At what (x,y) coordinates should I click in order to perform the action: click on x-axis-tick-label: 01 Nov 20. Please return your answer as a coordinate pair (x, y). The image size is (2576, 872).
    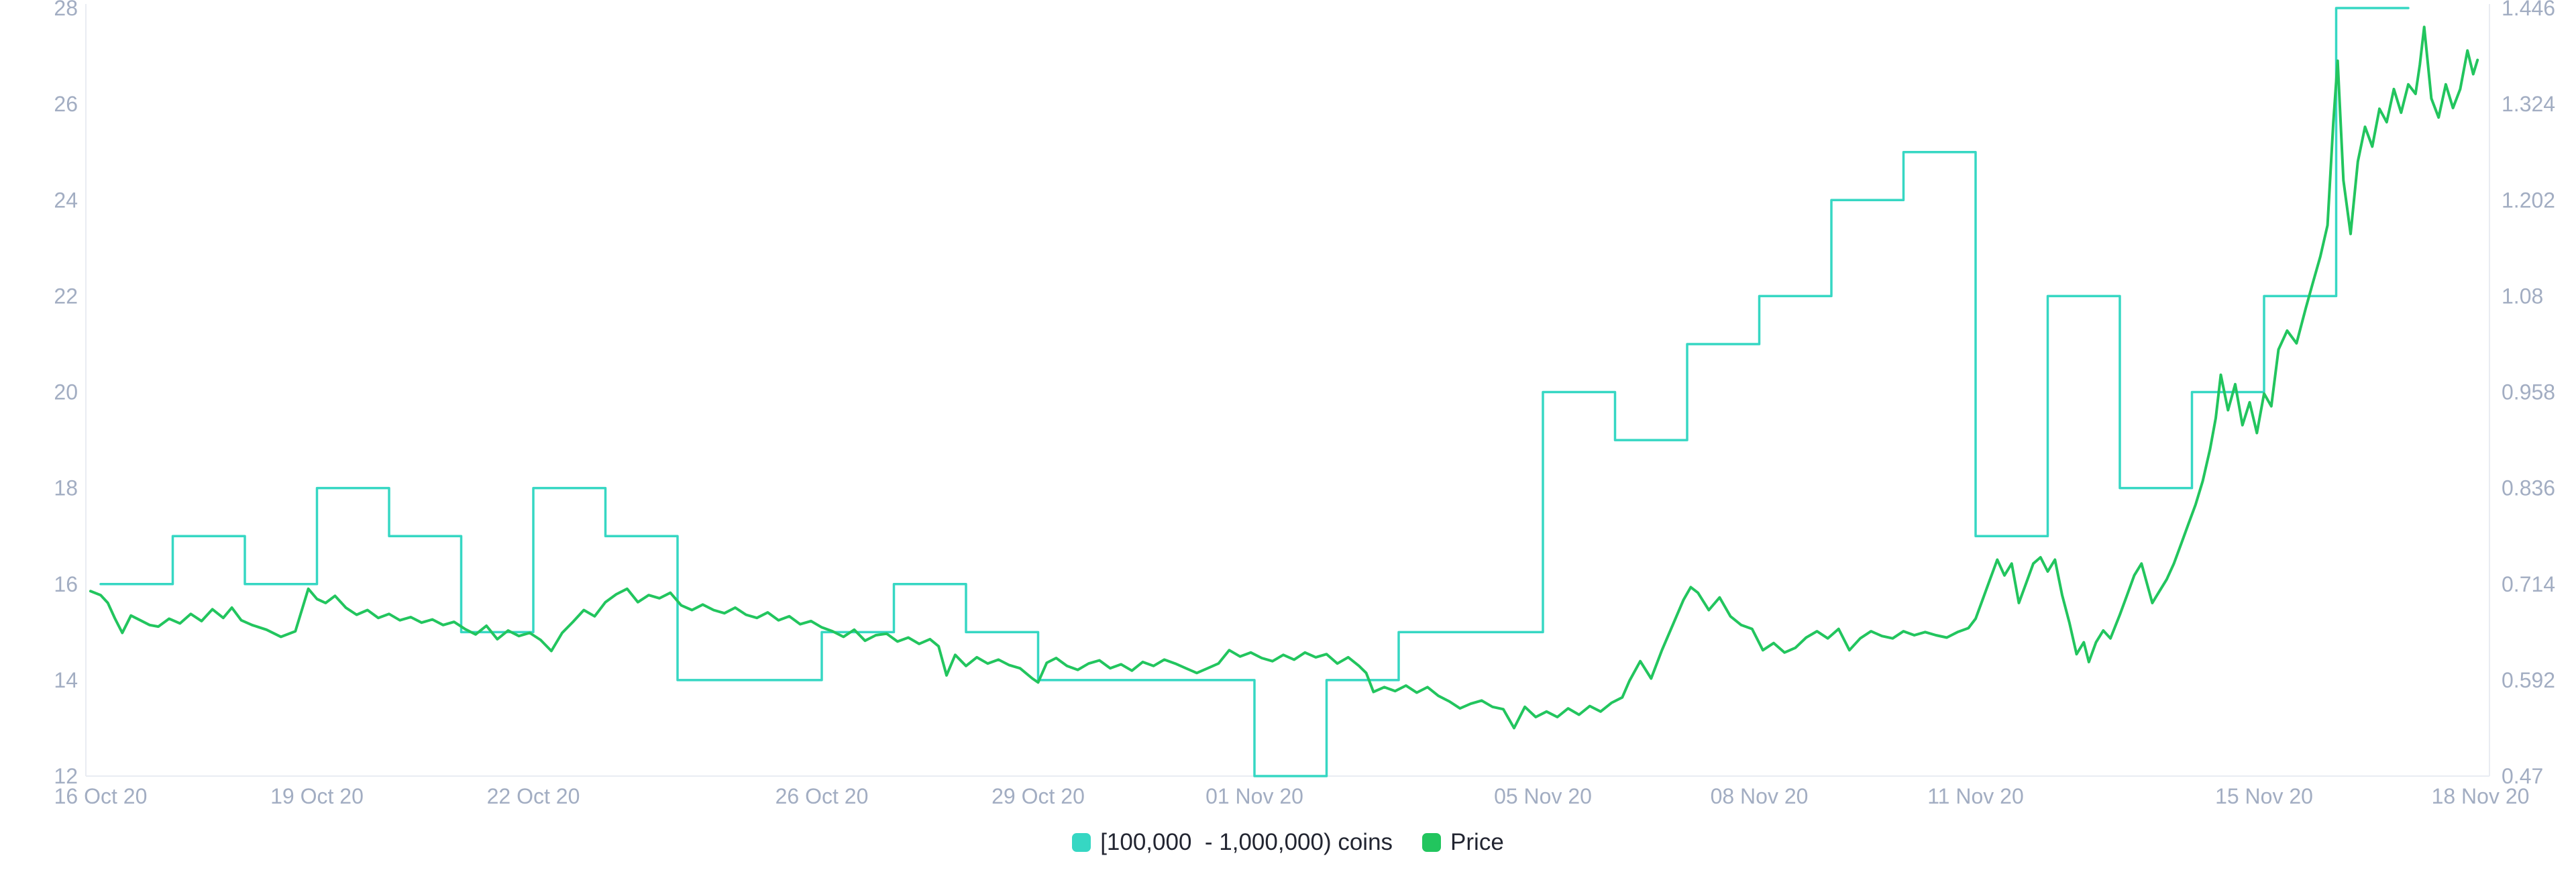
    Looking at the image, I should click on (1254, 796).